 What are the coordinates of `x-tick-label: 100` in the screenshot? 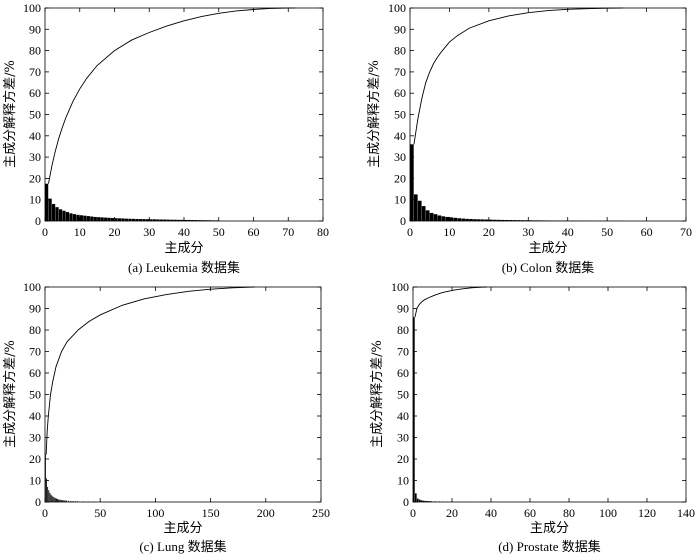 It's located at (608, 513).